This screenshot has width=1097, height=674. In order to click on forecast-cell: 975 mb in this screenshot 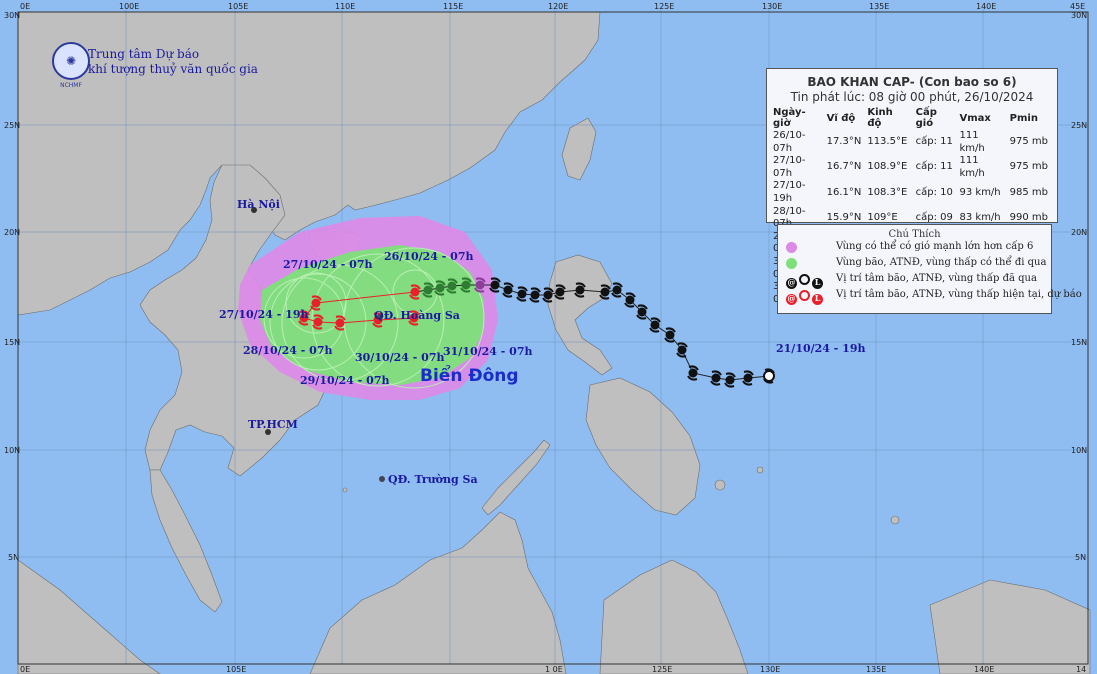, I will do `click(1029, 167)`.